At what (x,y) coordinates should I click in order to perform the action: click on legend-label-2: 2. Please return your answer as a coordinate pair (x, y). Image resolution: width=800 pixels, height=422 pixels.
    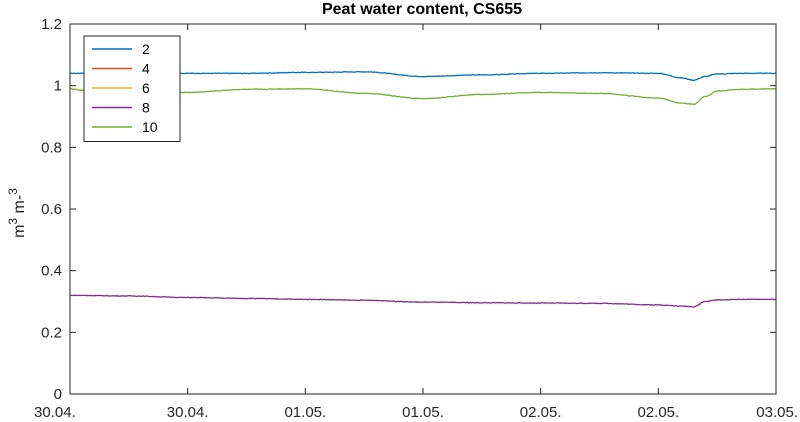
    Looking at the image, I should click on (146, 49).